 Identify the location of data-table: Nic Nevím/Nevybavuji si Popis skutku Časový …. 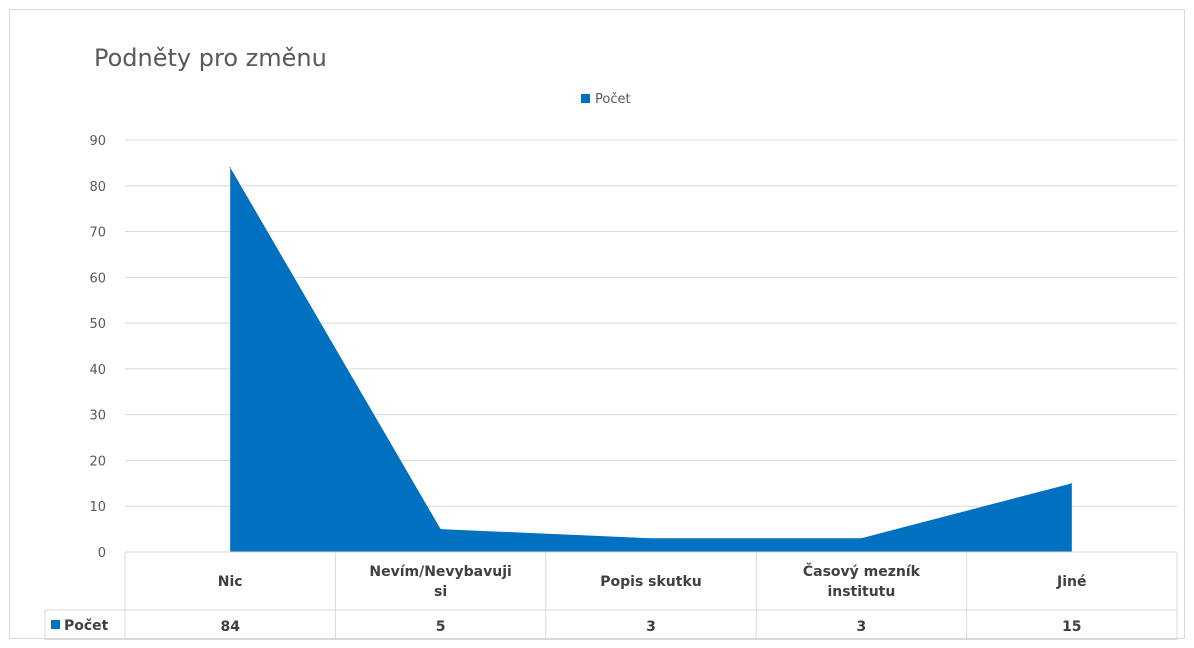
(611, 595).